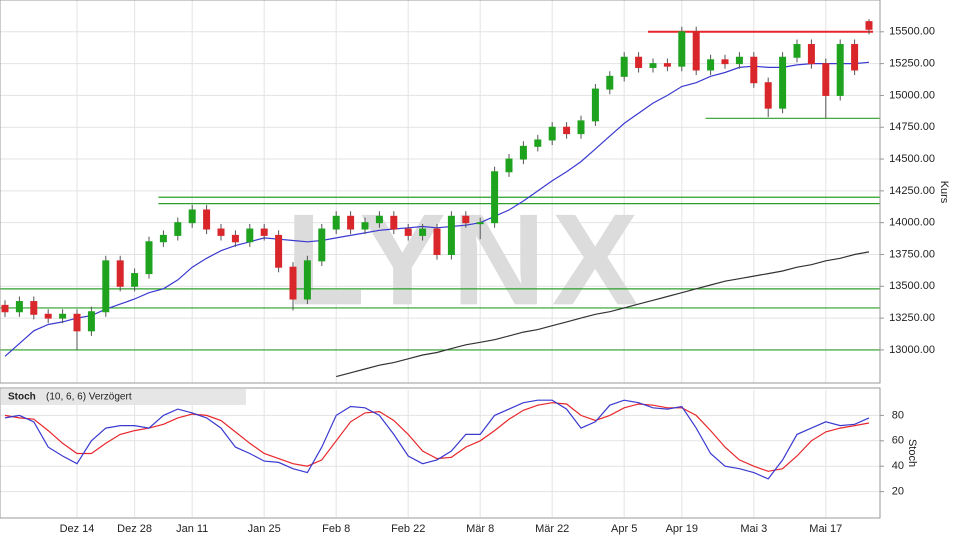 This screenshot has height=540, width=960. What do you see at coordinates (912, 350) in the screenshot?
I see `y-tick-label: 13000.00` at bounding box center [912, 350].